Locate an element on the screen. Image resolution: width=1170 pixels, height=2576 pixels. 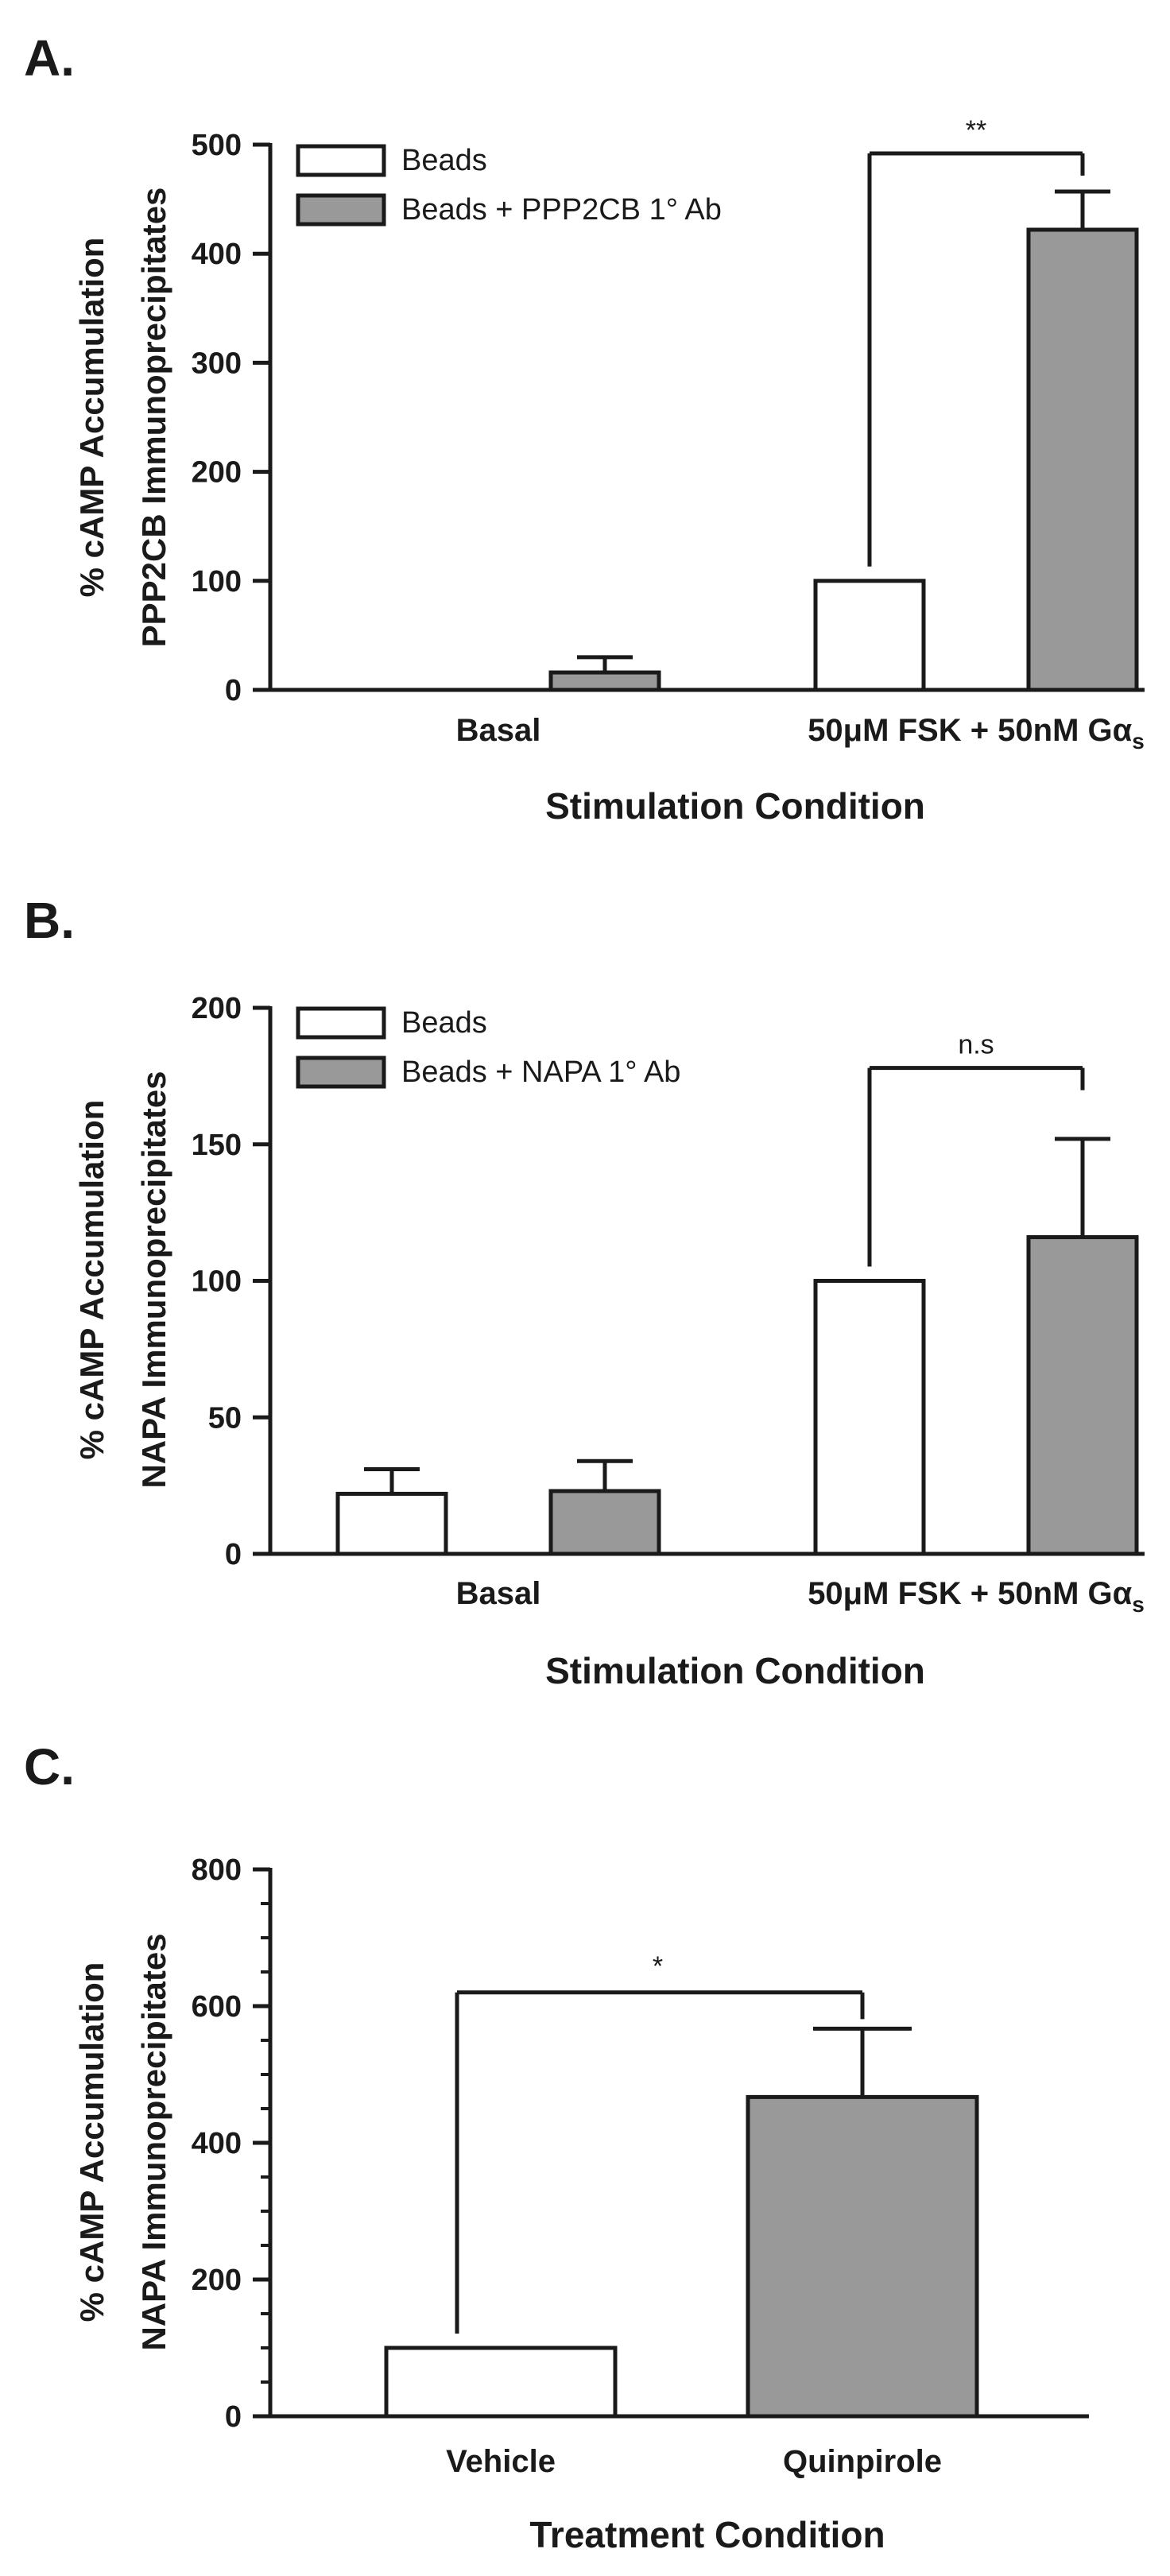
panel-label: B. is located at coordinates (49, 920).